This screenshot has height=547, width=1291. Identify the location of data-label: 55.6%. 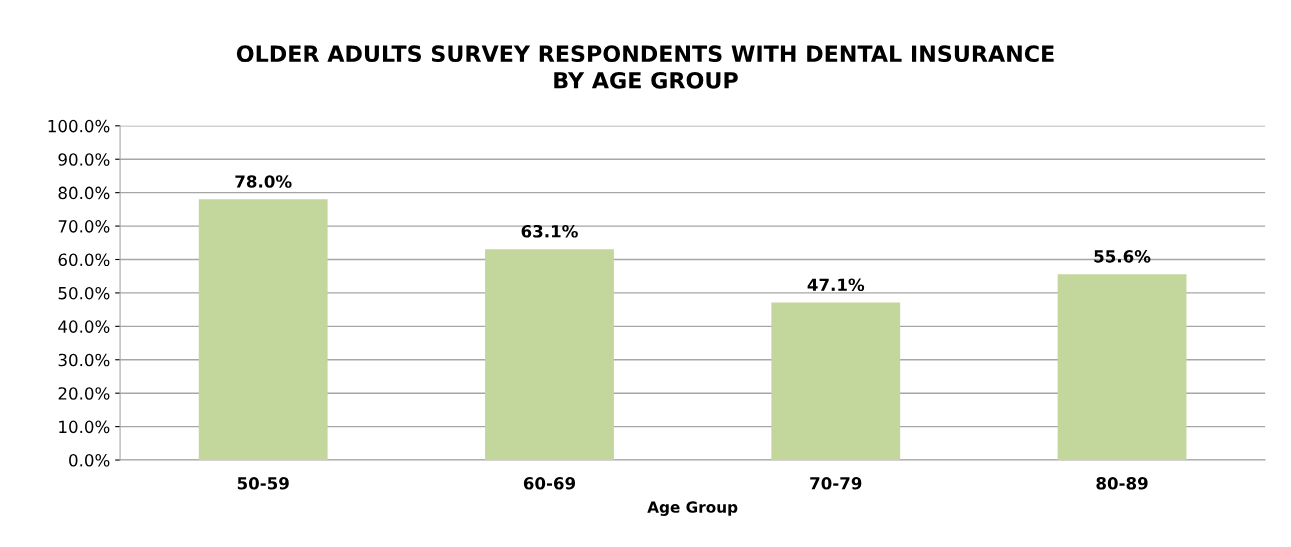
(1122, 256).